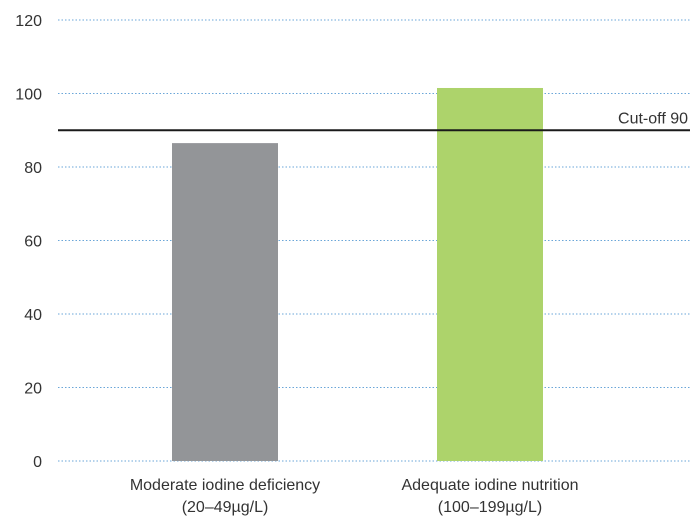  Describe the element at coordinates (28, 21) in the screenshot. I see `y-tick-label-120: 120` at that location.